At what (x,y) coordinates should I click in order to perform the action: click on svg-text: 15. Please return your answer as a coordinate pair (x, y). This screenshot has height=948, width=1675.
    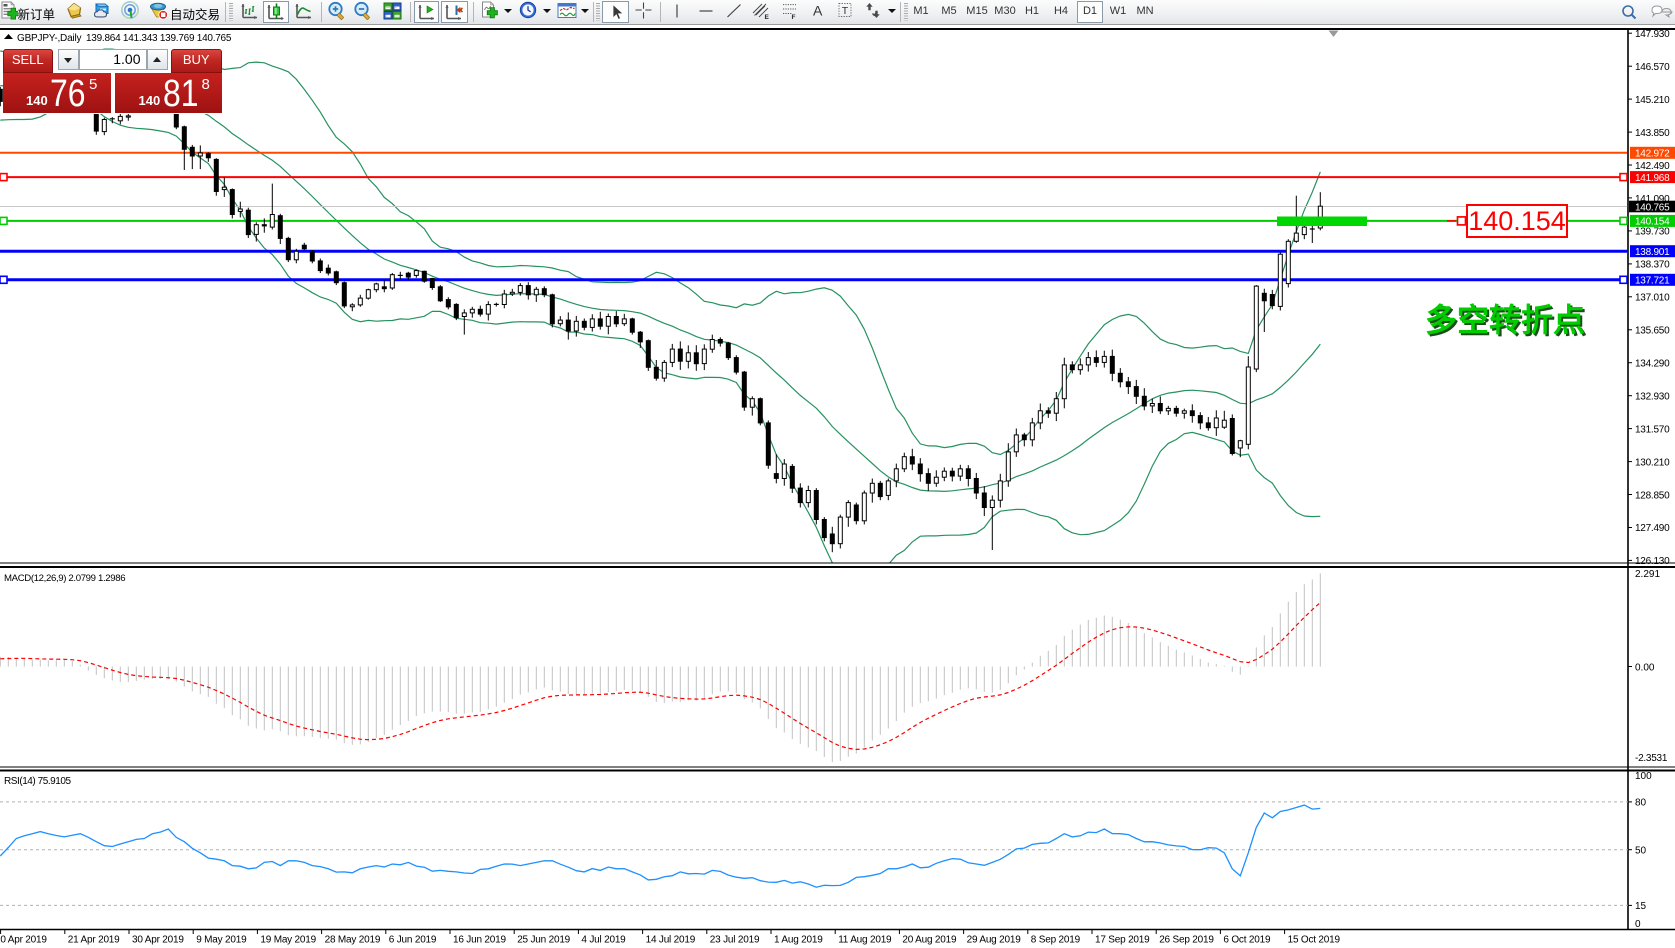
    Looking at the image, I should click on (1641, 906).